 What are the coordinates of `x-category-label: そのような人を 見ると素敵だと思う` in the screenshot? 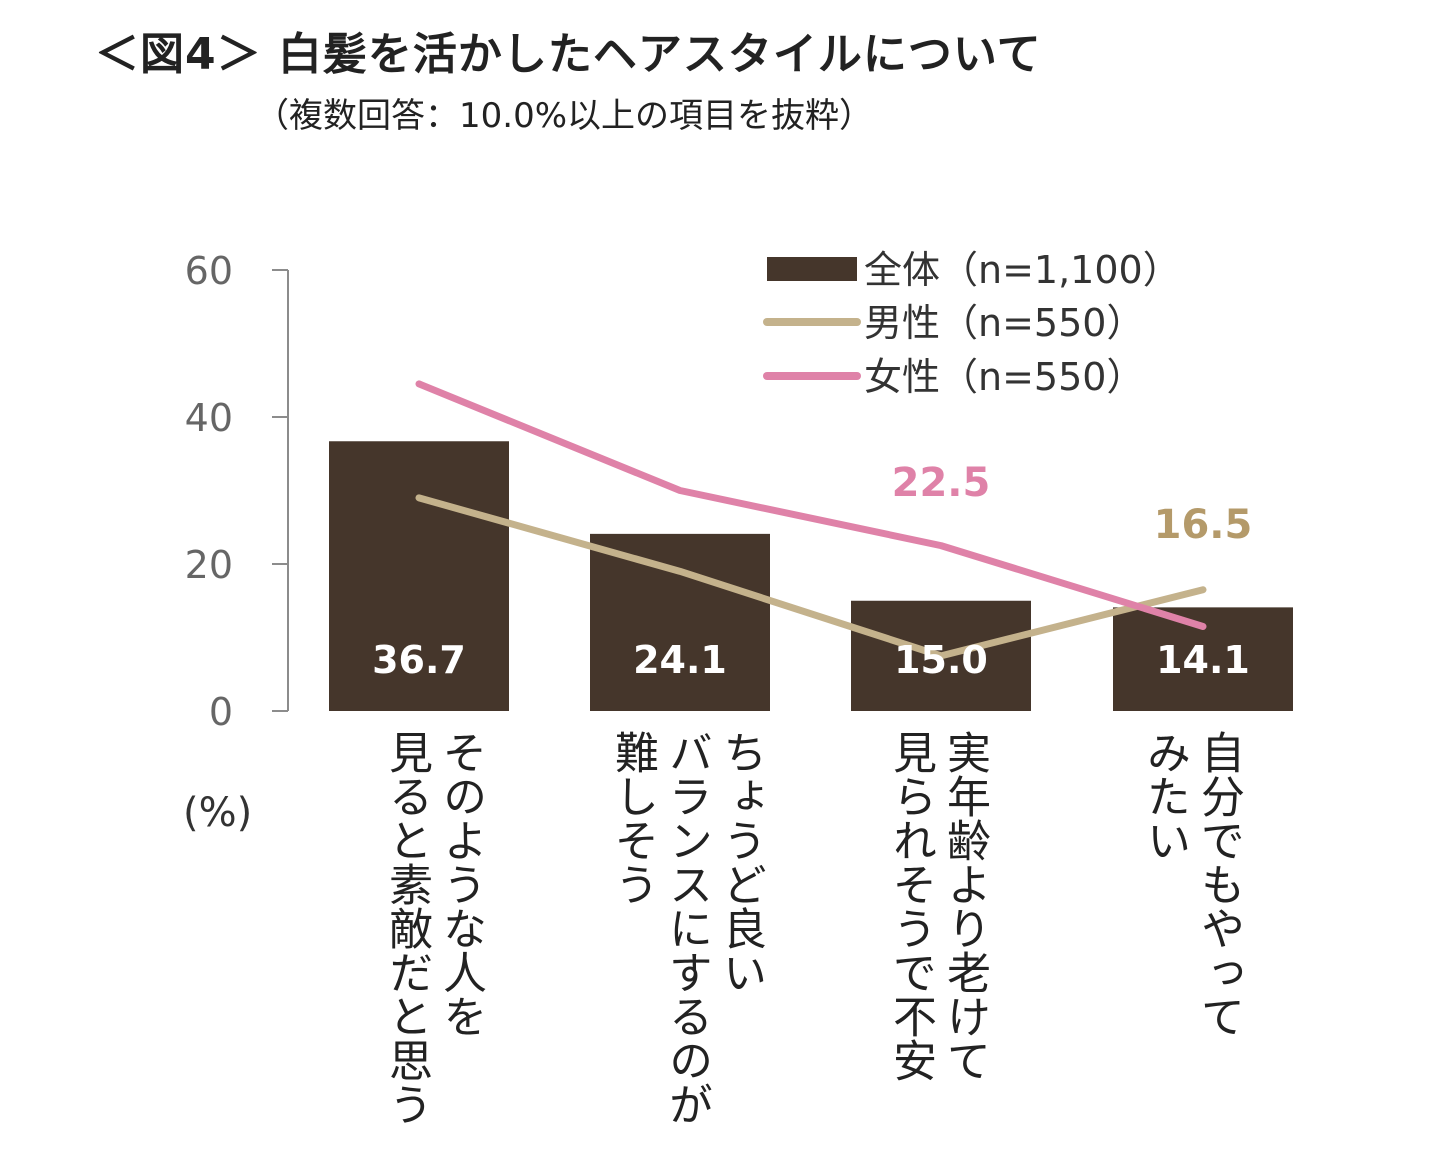 It's located at (433, 928).